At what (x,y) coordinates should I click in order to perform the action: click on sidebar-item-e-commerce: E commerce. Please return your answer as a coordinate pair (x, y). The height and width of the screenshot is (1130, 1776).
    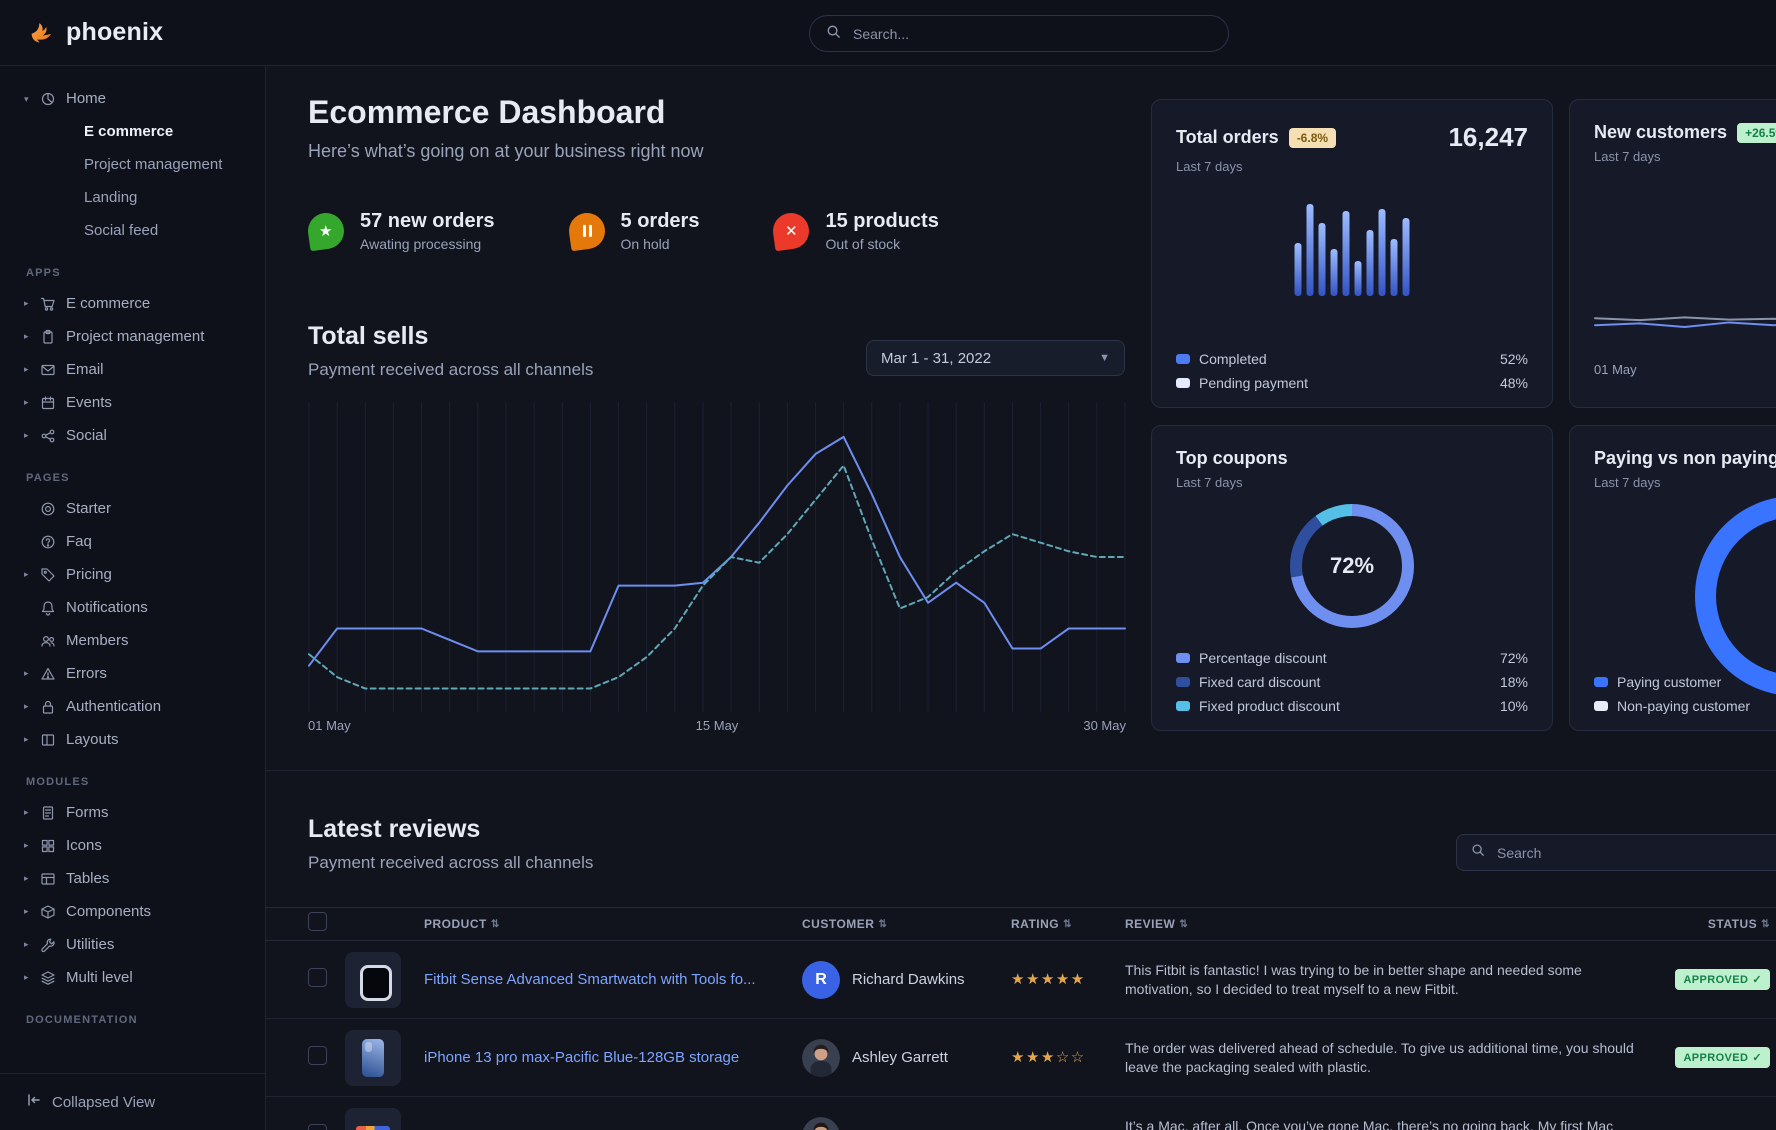
    Looking at the image, I should click on (132, 131).